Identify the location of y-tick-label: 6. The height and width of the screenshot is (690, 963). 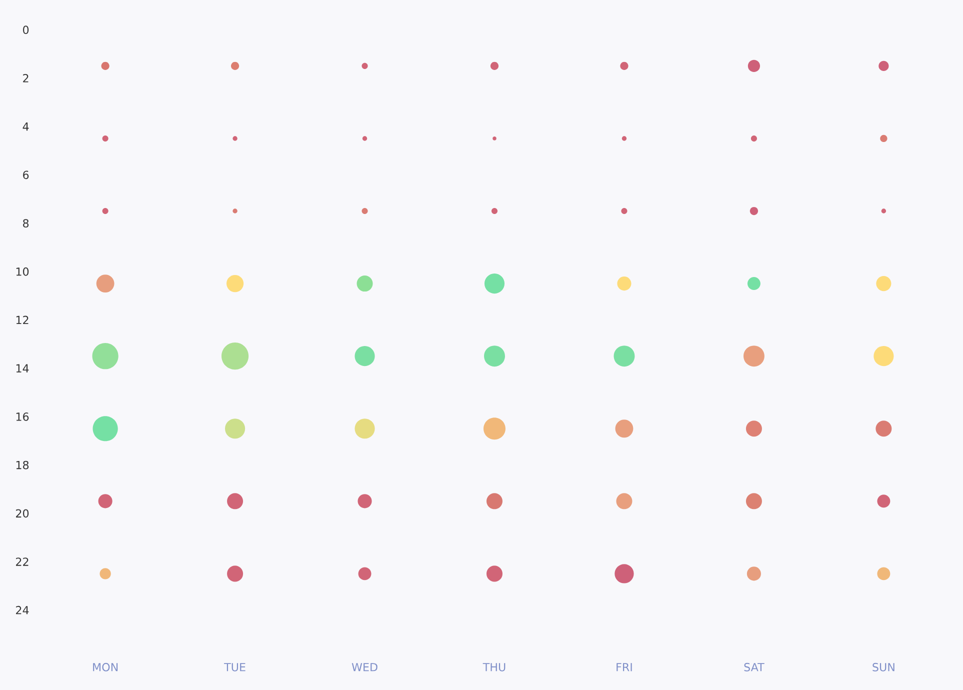
(26, 175).